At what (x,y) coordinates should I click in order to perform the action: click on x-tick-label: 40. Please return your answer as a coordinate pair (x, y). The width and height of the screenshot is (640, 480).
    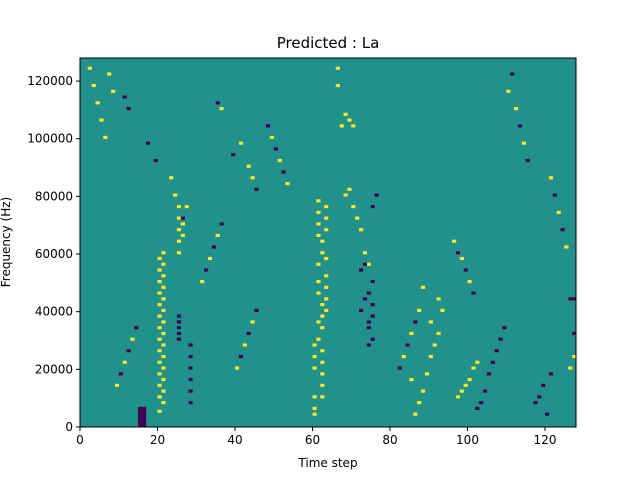
    Looking at the image, I should click on (234, 440).